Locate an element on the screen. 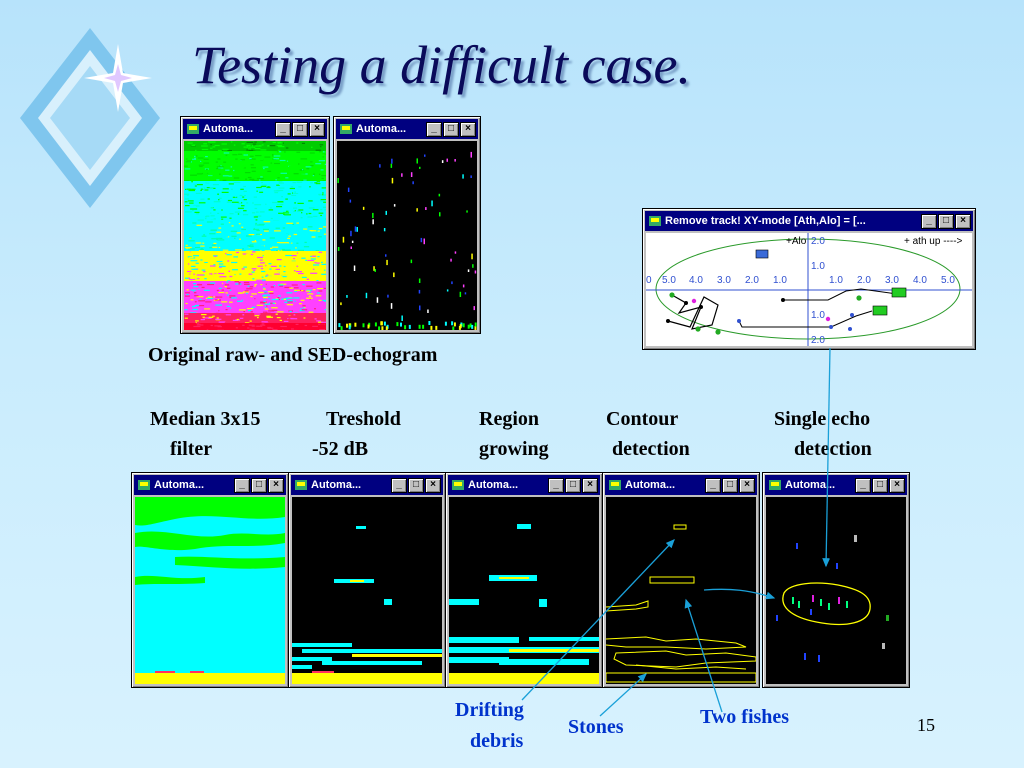 This screenshot has height=768, width=1024. y-tick: 2.0 is located at coordinates (818, 241).